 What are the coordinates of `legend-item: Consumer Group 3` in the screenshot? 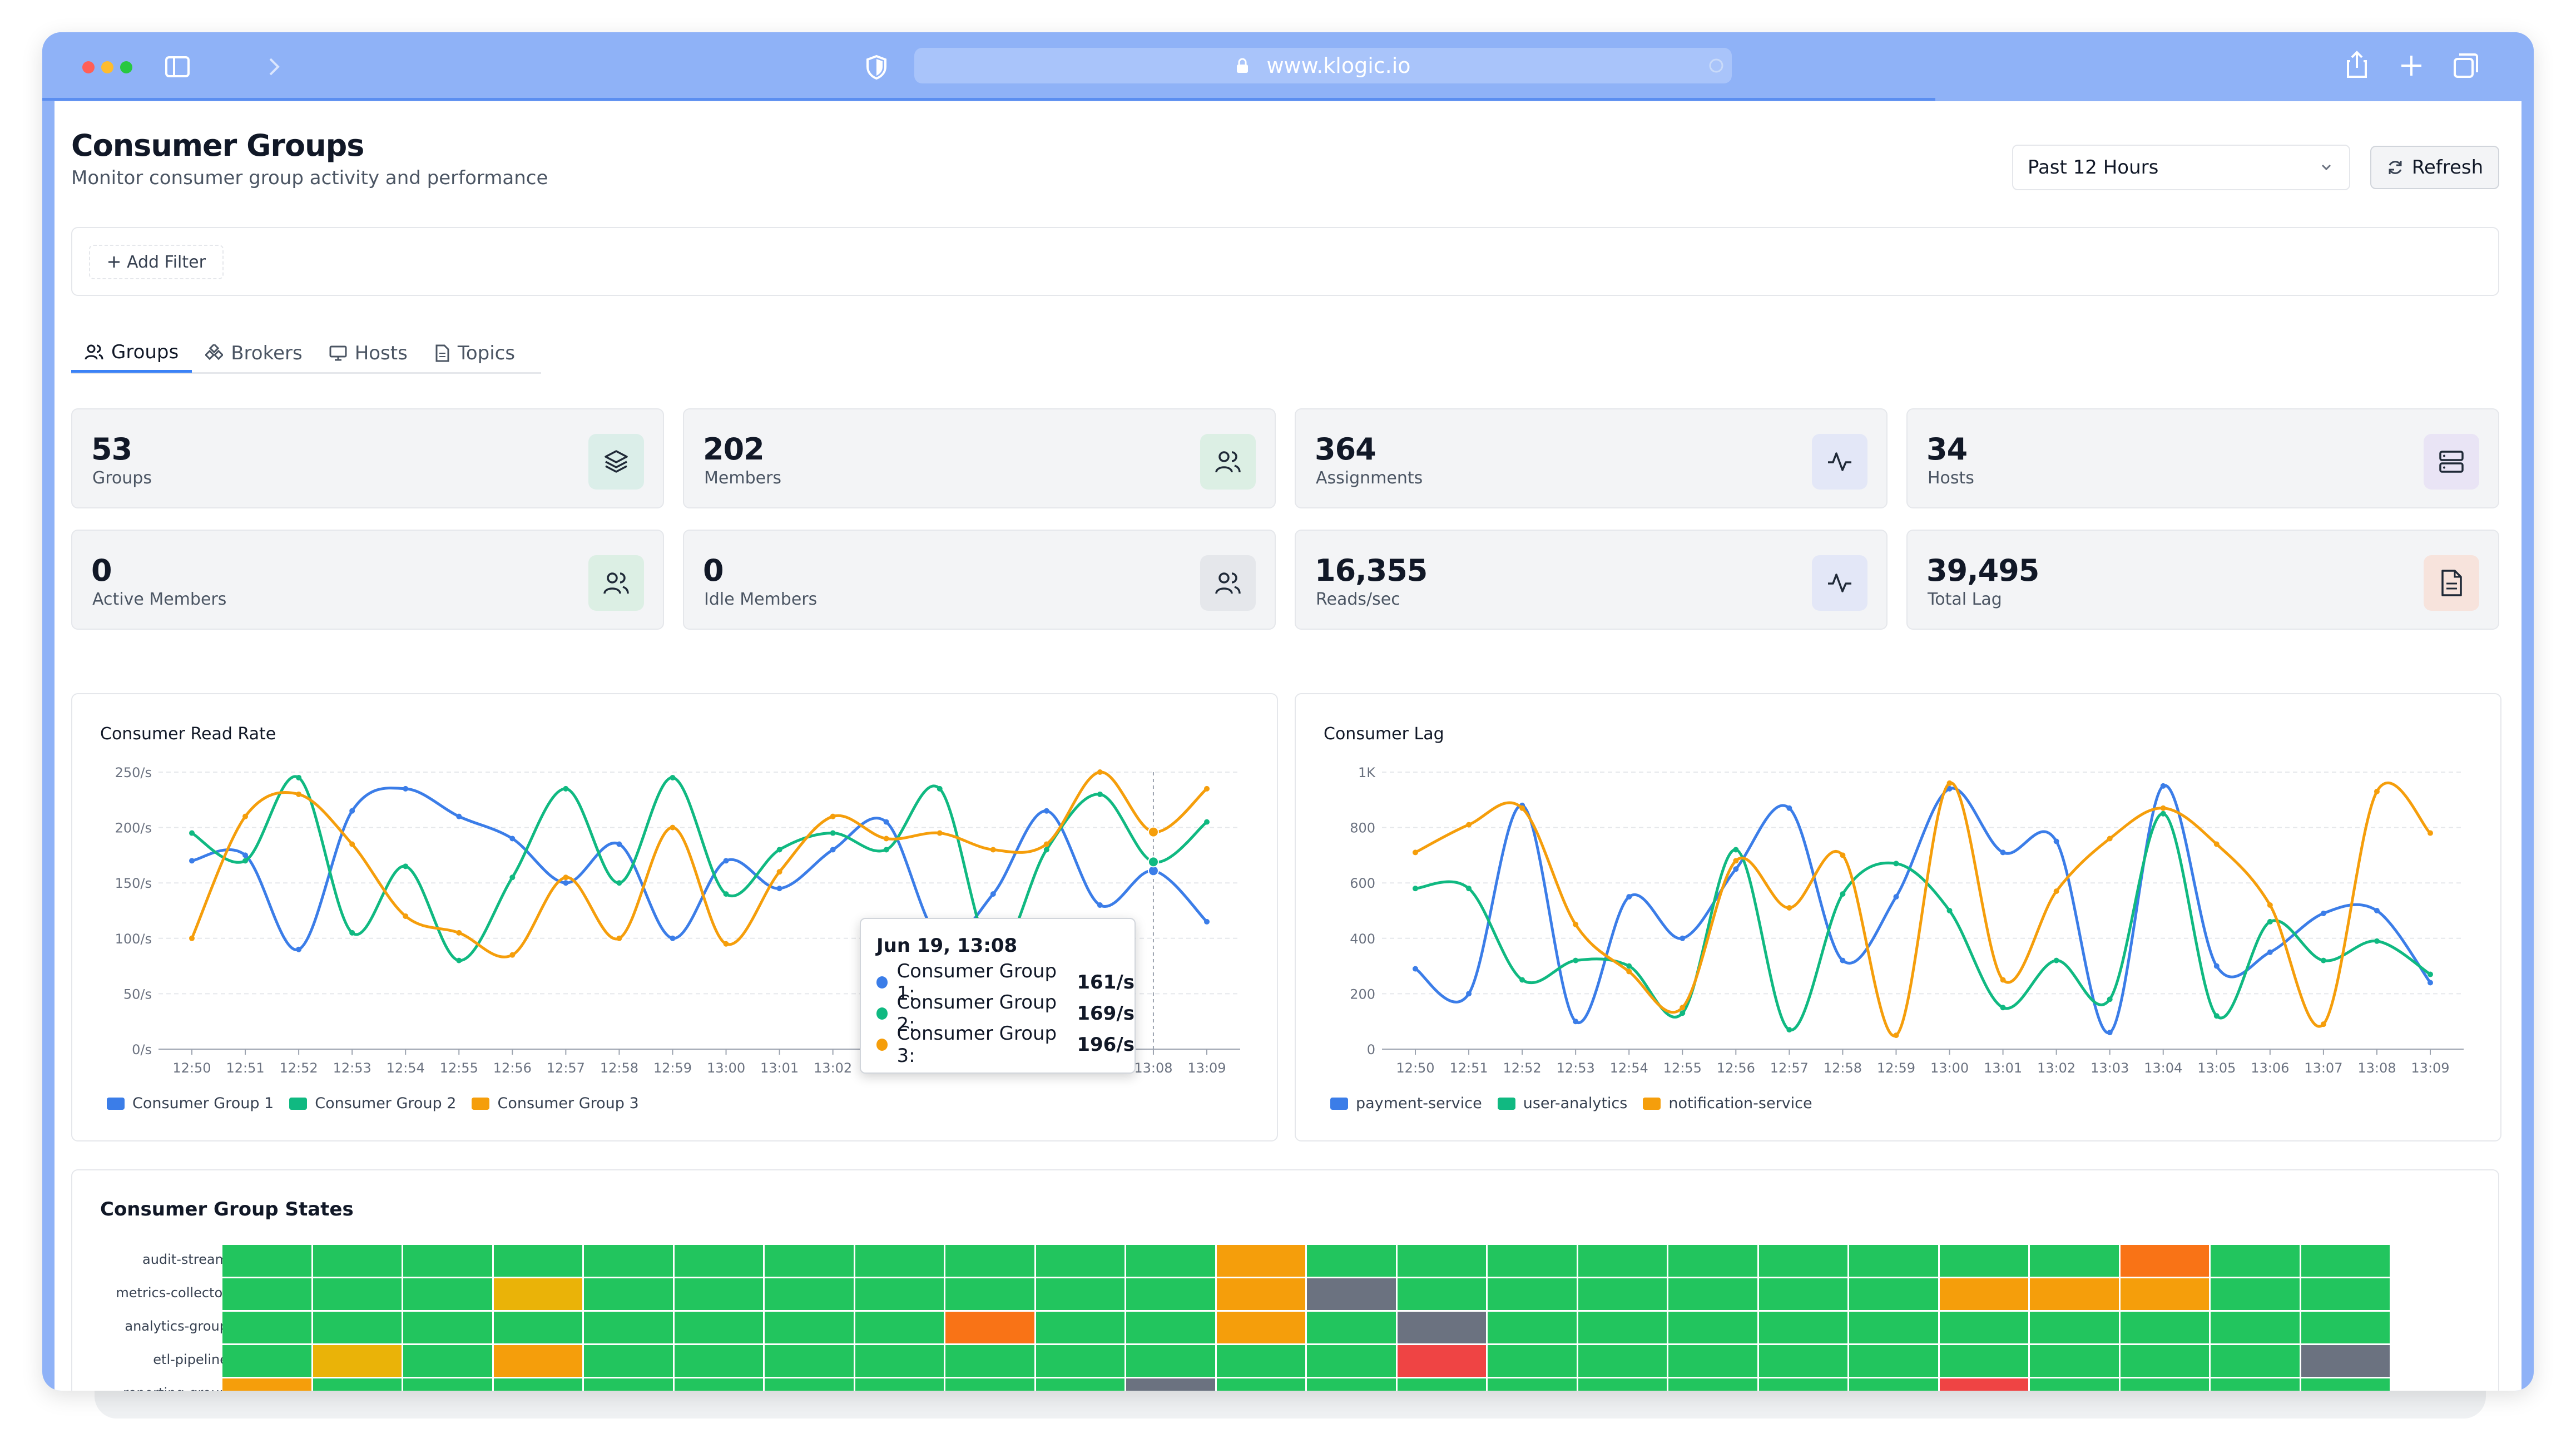 It's located at (555, 1103).